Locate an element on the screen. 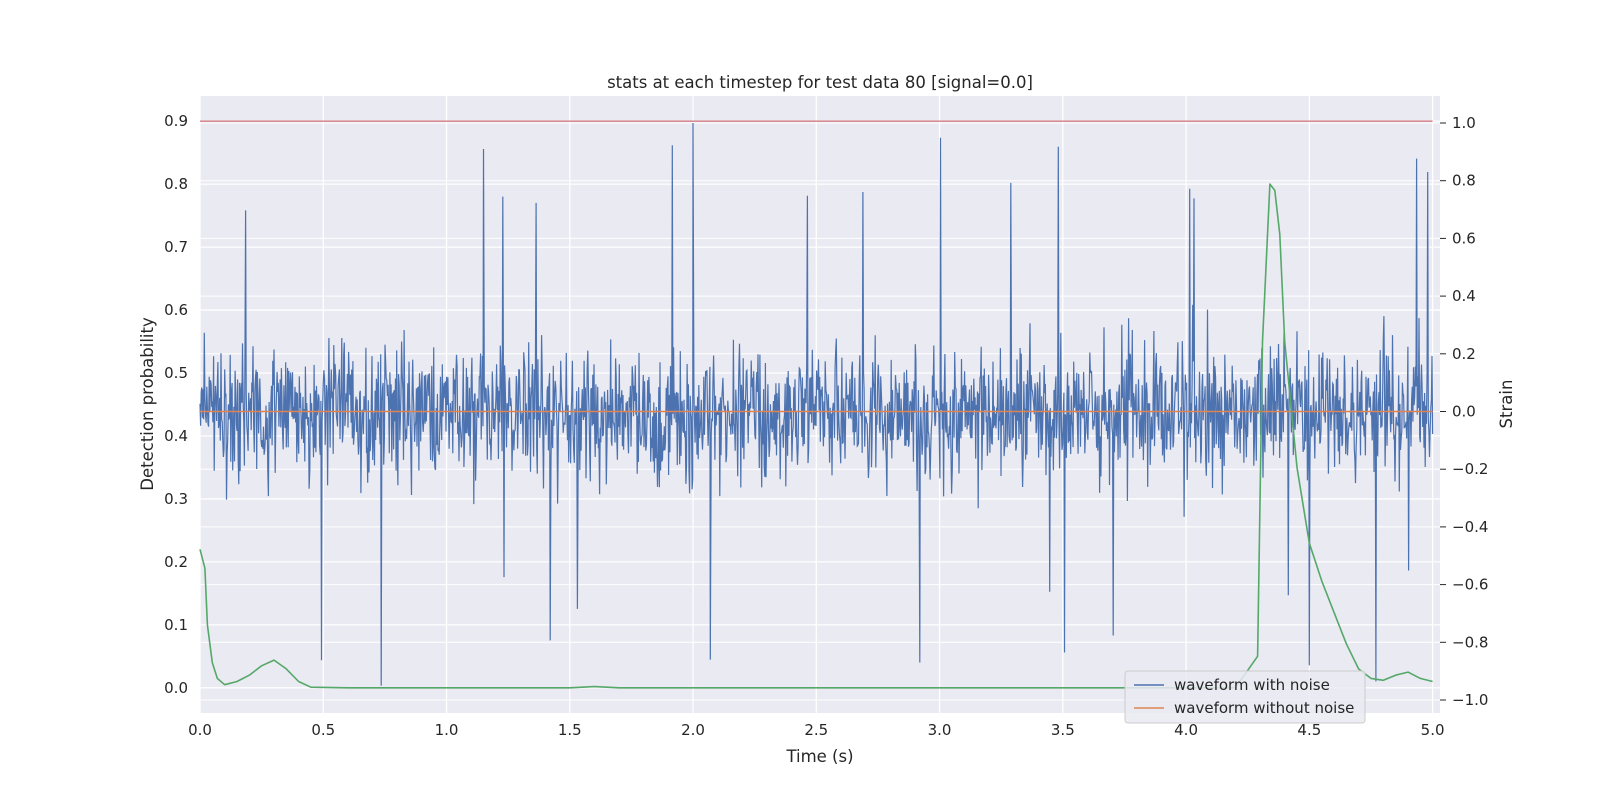  y-tick-label-left: 0.8 is located at coordinates (176, 184).